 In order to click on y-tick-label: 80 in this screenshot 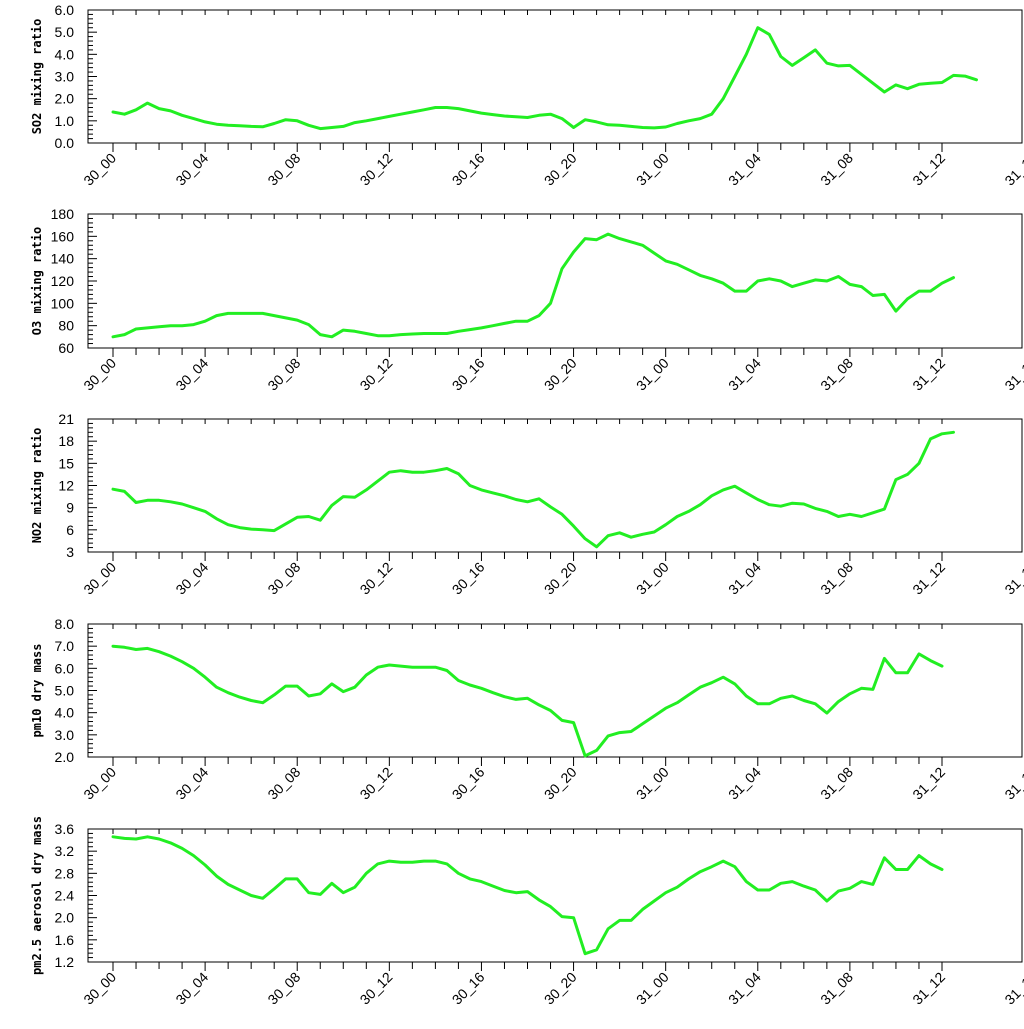, I will do `click(66, 326)`.